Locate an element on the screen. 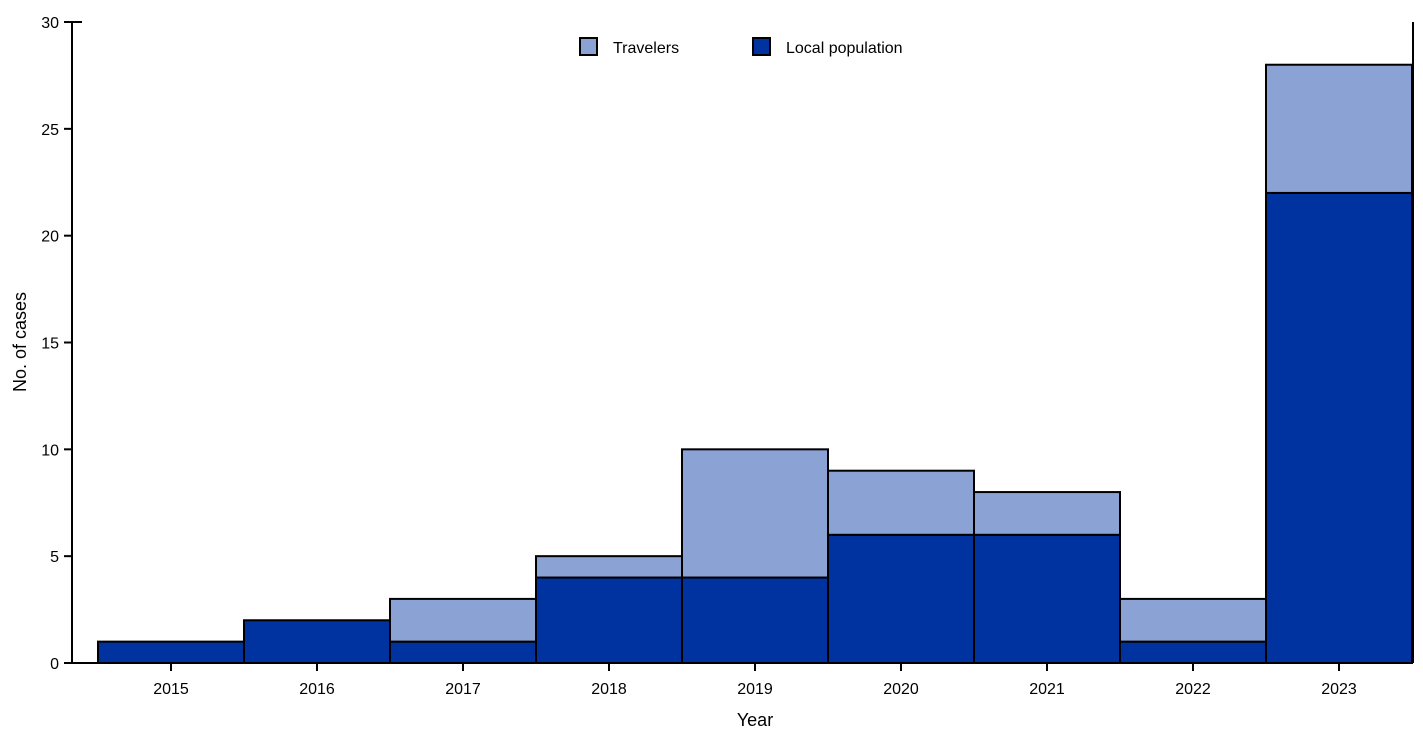 Image resolution: width=1423 pixels, height=729 pixels. bar-local-population-2022 is located at coordinates (1193, 652).